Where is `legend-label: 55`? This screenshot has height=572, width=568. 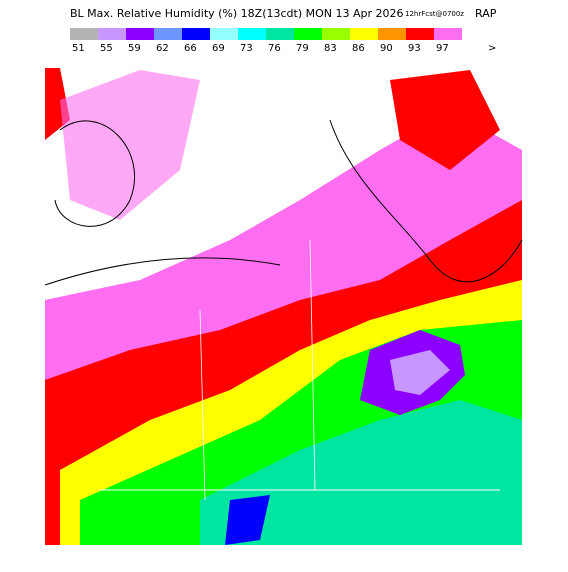 legend-label: 55 is located at coordinates (106, 48).